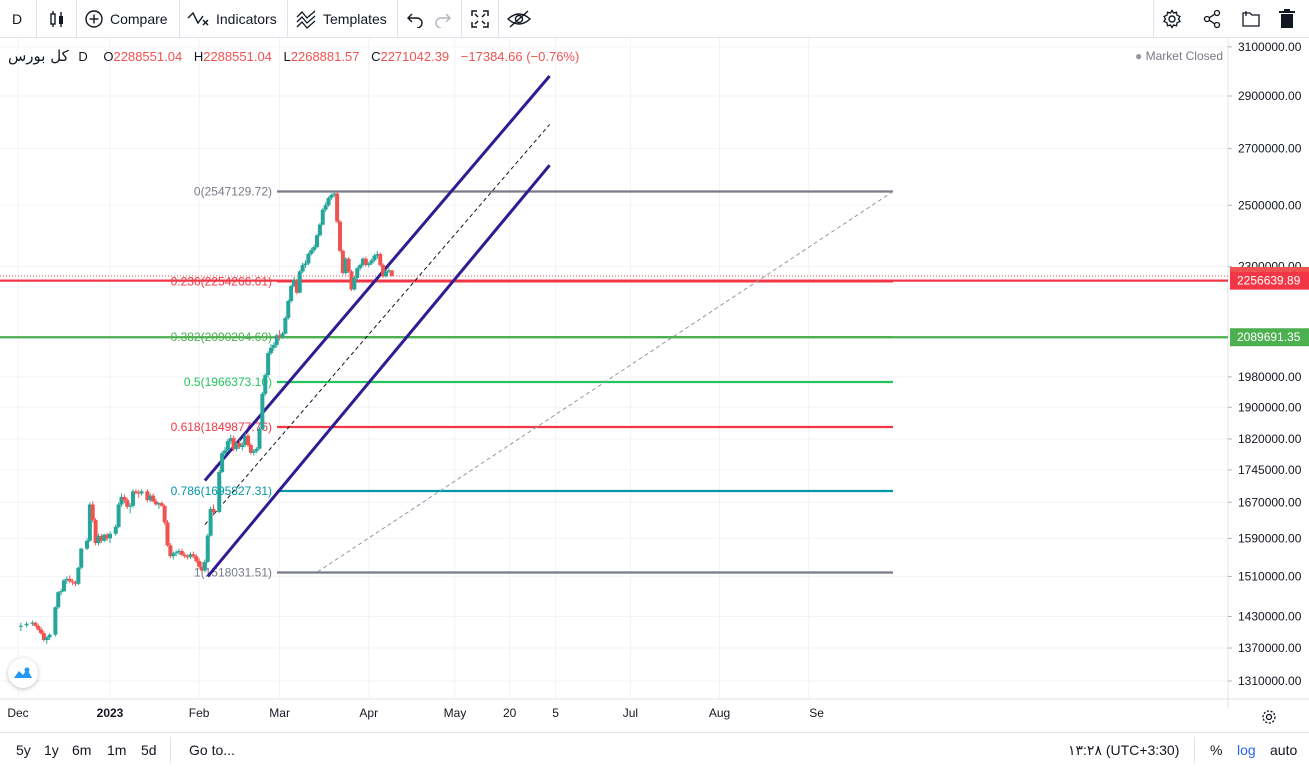  What do you see at coordinates (117, 750) in the screenshot?
I see `range-1m: 1m` at bounding box center [117, 750].